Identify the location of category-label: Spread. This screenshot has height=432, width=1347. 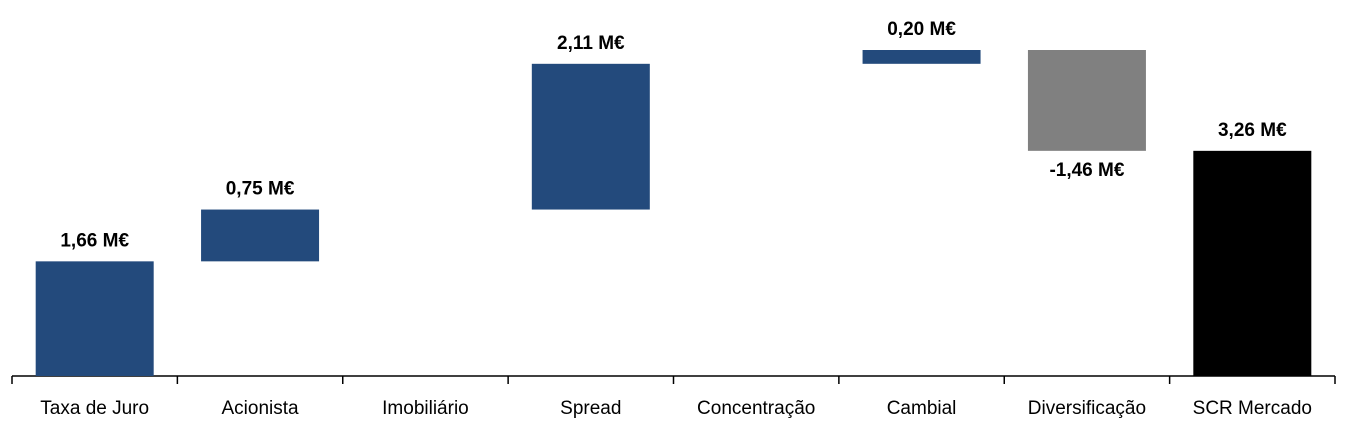
(590, 408).